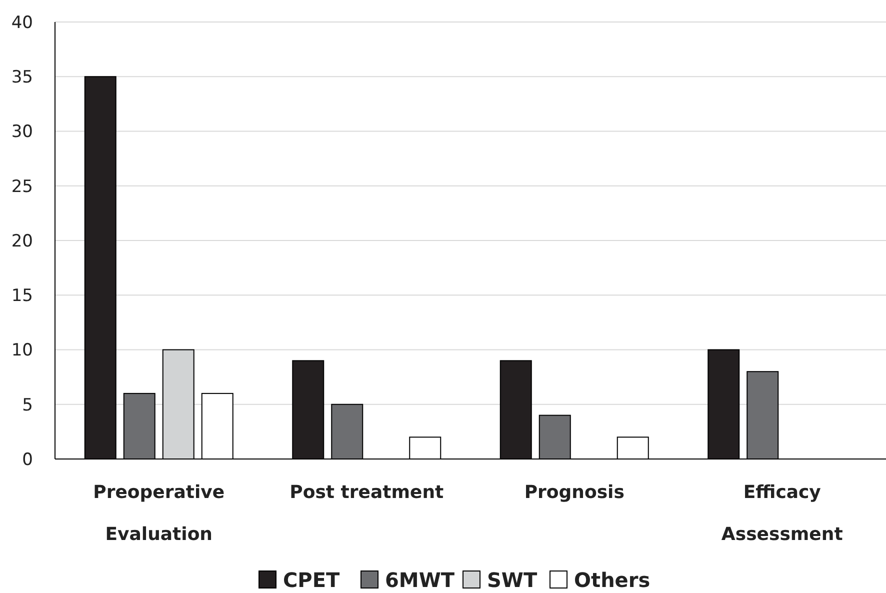 The width and height of the screenshot is (886, 593). Describe the element at coordinates (420, 580) in the screenshot. I see `legend-label: 6MWT` at that location.